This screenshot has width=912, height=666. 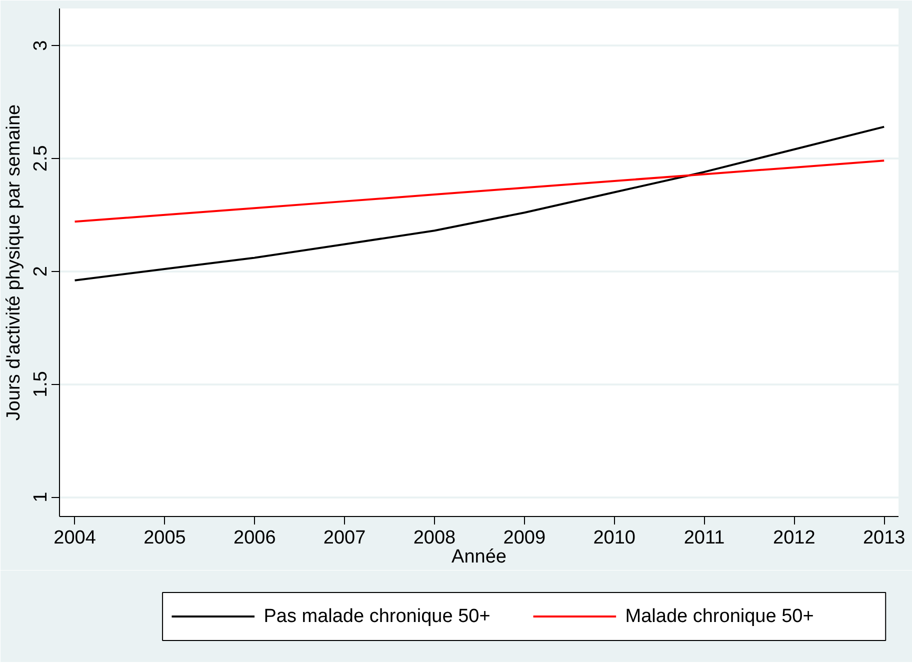 What do you see at coordinates (75, 538) in the screenshot?
I see `x-tick-label: 2004` at bounding box center [75, 538].